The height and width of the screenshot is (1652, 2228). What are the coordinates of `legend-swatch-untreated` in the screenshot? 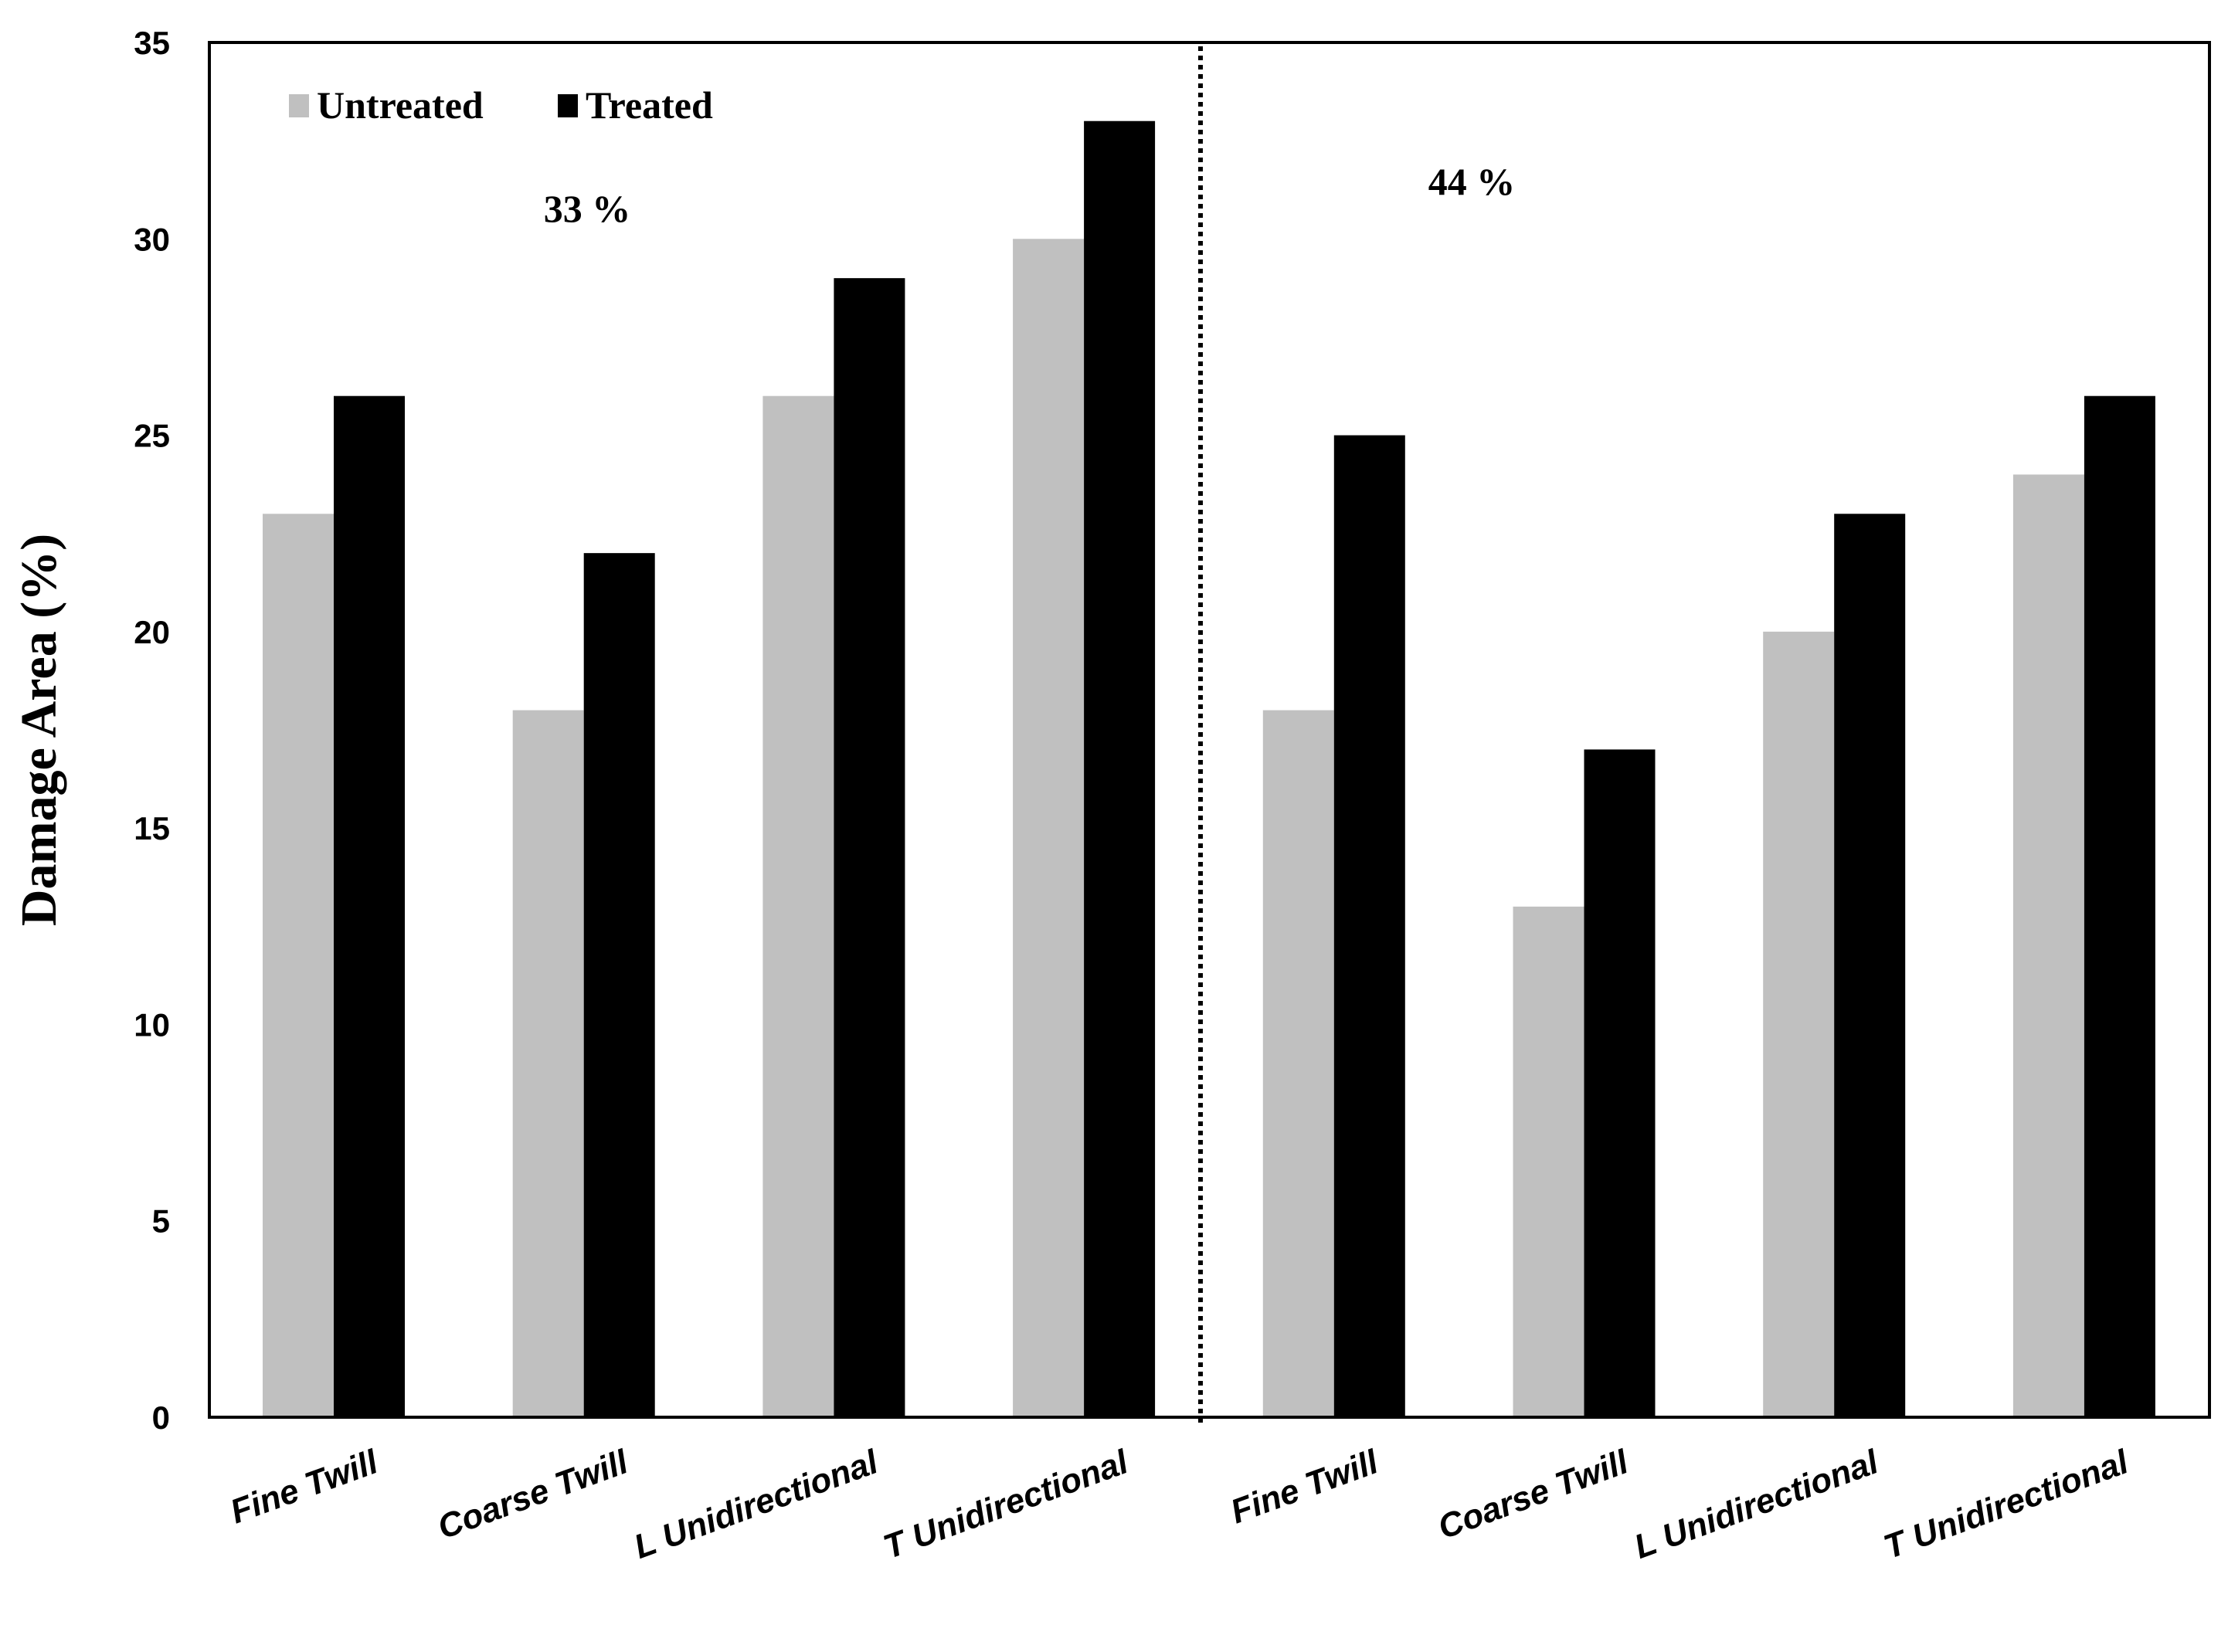 It's located at (299, 105).